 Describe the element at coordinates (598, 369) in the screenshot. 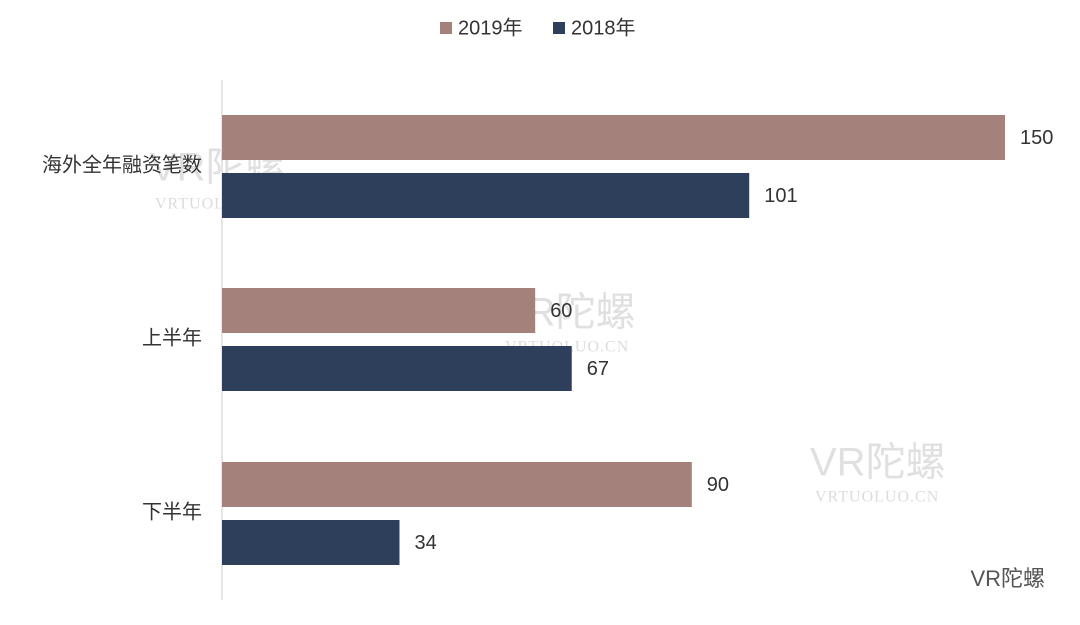

I see `data-label: 67` at that location.